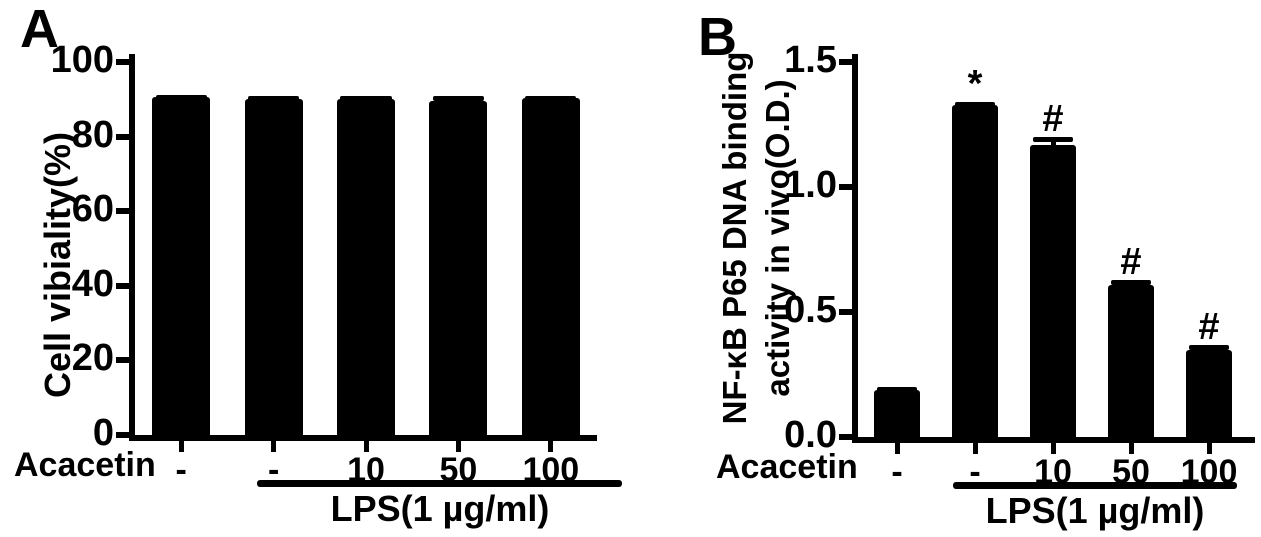  Describe the element at coordinates (92, 209) in the screenshot. I see `y-tick-label: 60` at that location.